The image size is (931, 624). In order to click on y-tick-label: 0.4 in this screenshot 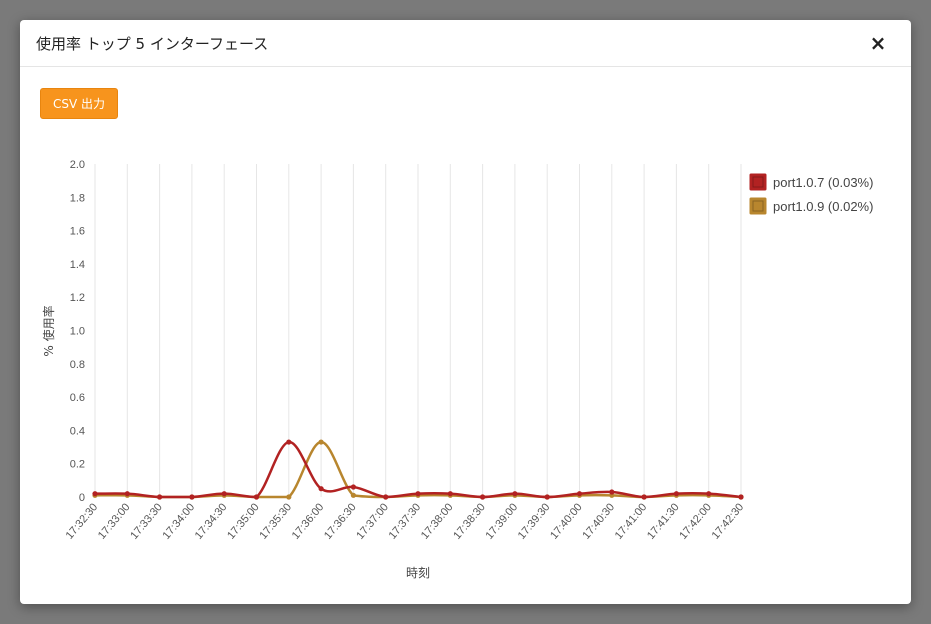, I will do `click(77, 431)`.